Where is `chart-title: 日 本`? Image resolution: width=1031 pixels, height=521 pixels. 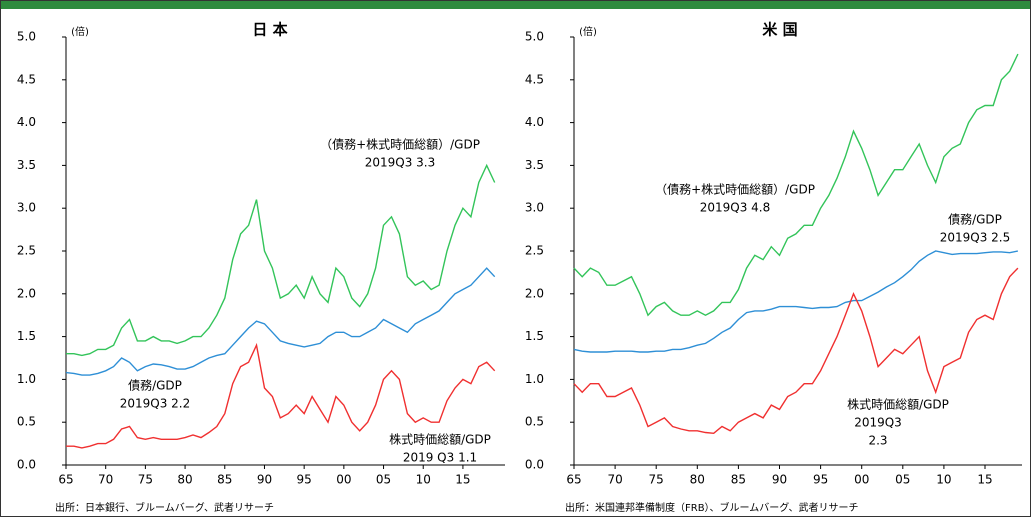 chart-title: 日 本 is located at coordinates (269, 30).